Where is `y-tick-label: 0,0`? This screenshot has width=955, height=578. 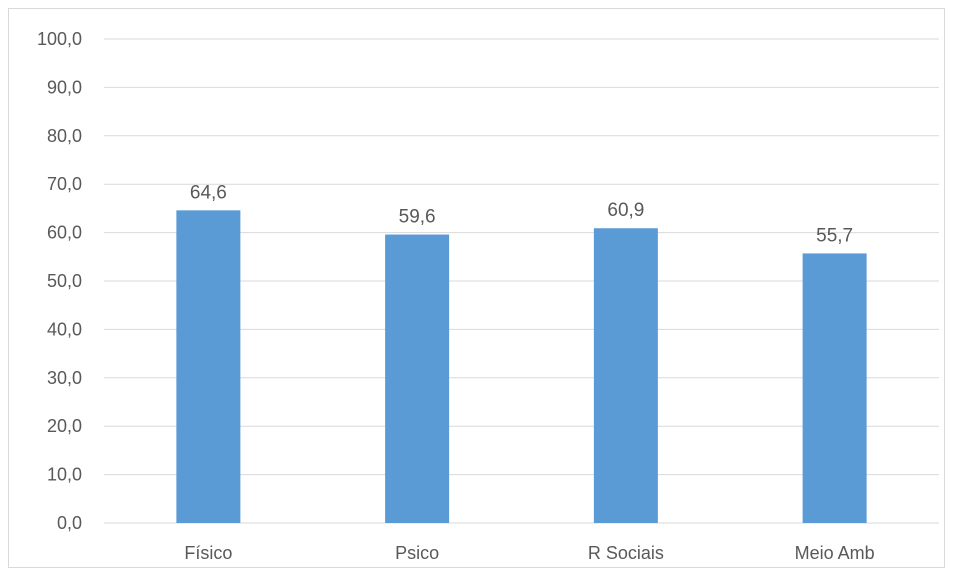 y-tick-label: 0,0 is located at coordinates (69, 523).